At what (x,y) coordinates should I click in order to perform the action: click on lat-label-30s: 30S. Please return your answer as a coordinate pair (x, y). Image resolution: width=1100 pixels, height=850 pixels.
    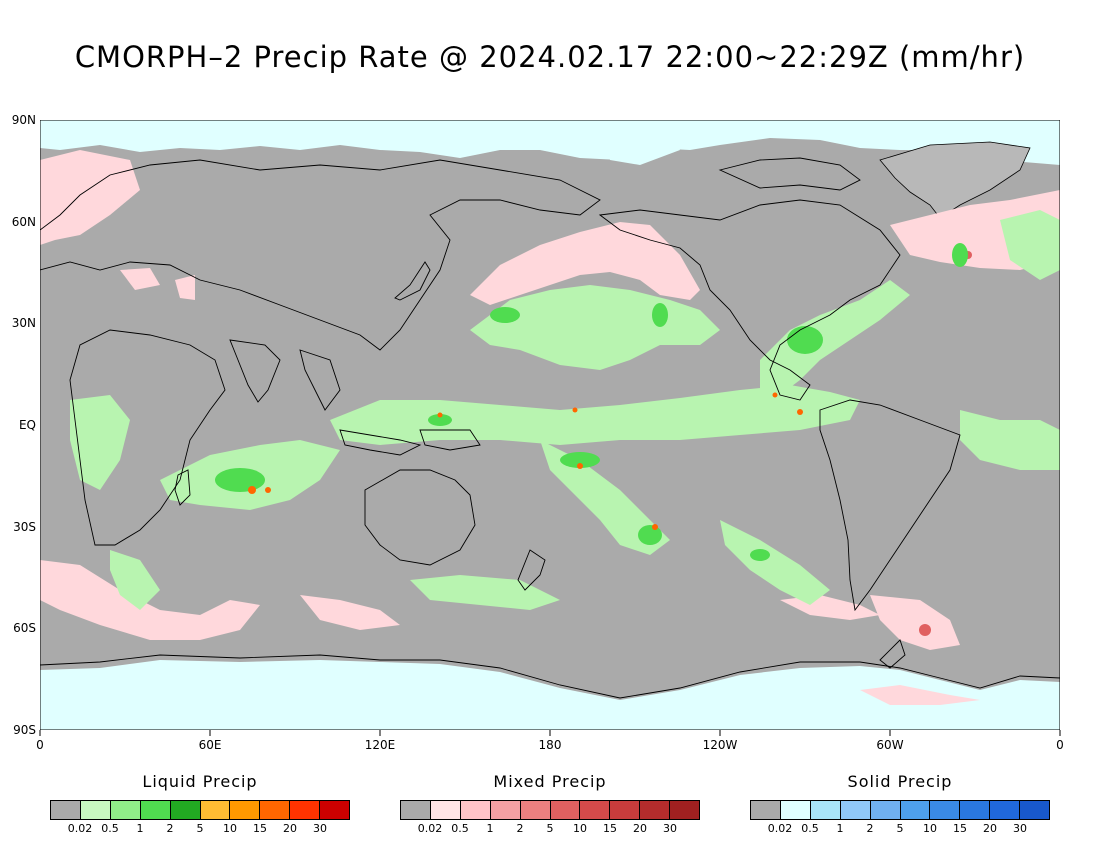
    Looking at the image, I should click on (24, 527).